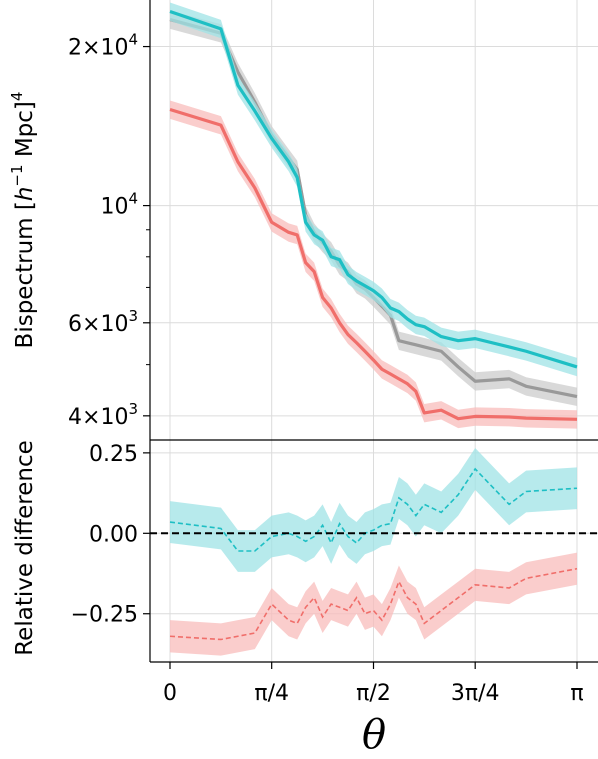  What do you see at coordinates (271, 693) in the screenshot?
I see `x-tick-label-1: π/4` at bounding box center [271, 693].